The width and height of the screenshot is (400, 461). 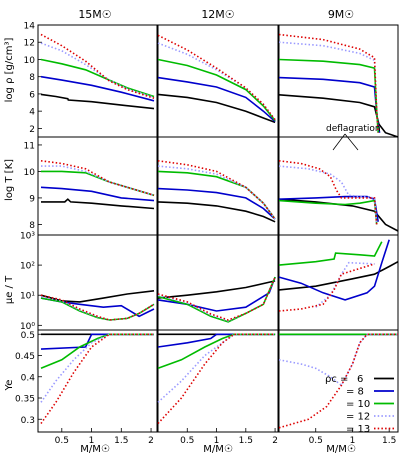 What do you see at coordinates (341, 14) in the screenshot?
I see `column-title-9: 9M☉` at bounding box center [341, 14].